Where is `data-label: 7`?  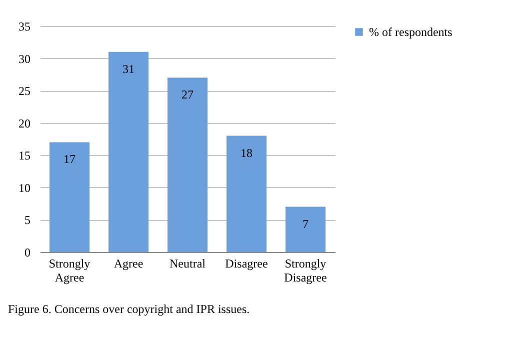
data-label: 7 is located at coordinates (305, 223).